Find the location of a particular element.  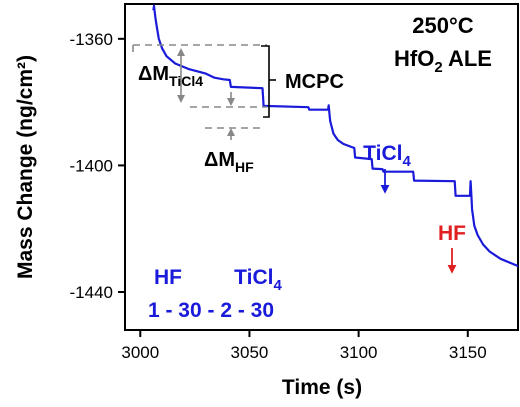

hf-mass-change-bracket is located at coordinates (233, 116).